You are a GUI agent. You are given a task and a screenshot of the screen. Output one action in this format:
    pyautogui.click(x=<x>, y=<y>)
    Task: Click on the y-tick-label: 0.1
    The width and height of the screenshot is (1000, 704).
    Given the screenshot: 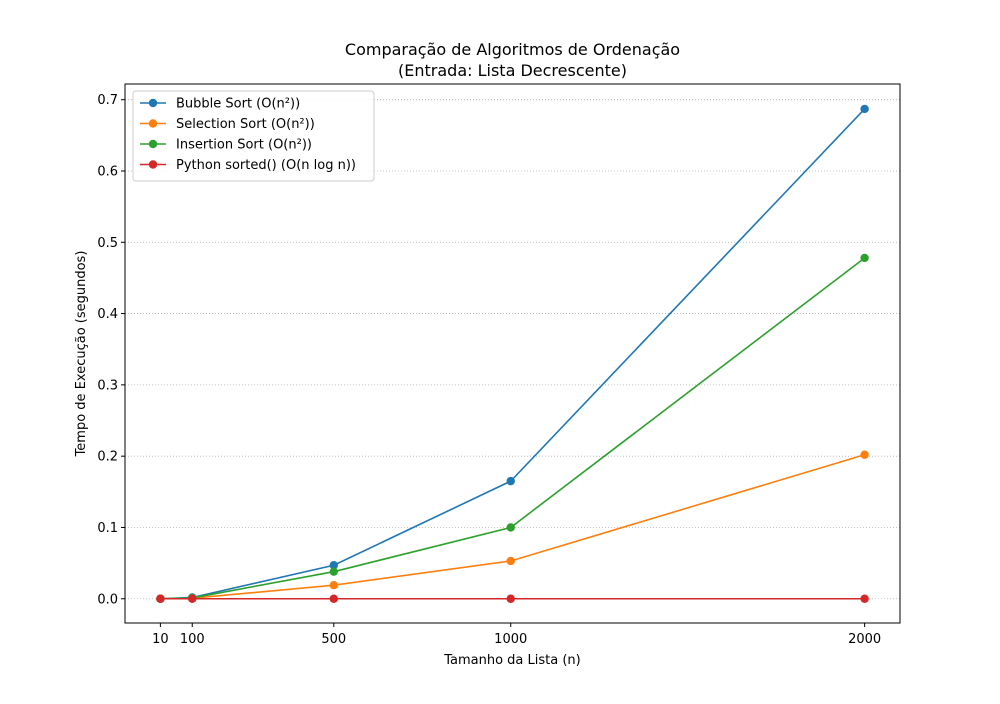 What is the action you would take?
    pyautogui.click(x=107, y=528)
    